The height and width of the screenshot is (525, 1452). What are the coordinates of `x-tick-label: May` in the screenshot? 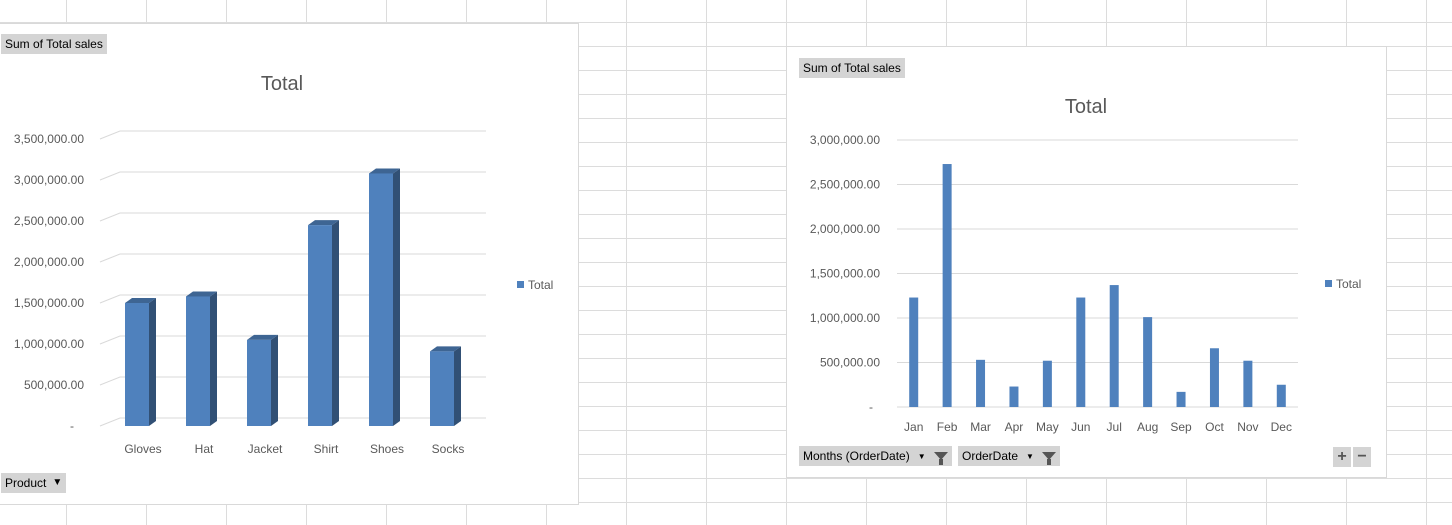 It's located at (1047, 427).